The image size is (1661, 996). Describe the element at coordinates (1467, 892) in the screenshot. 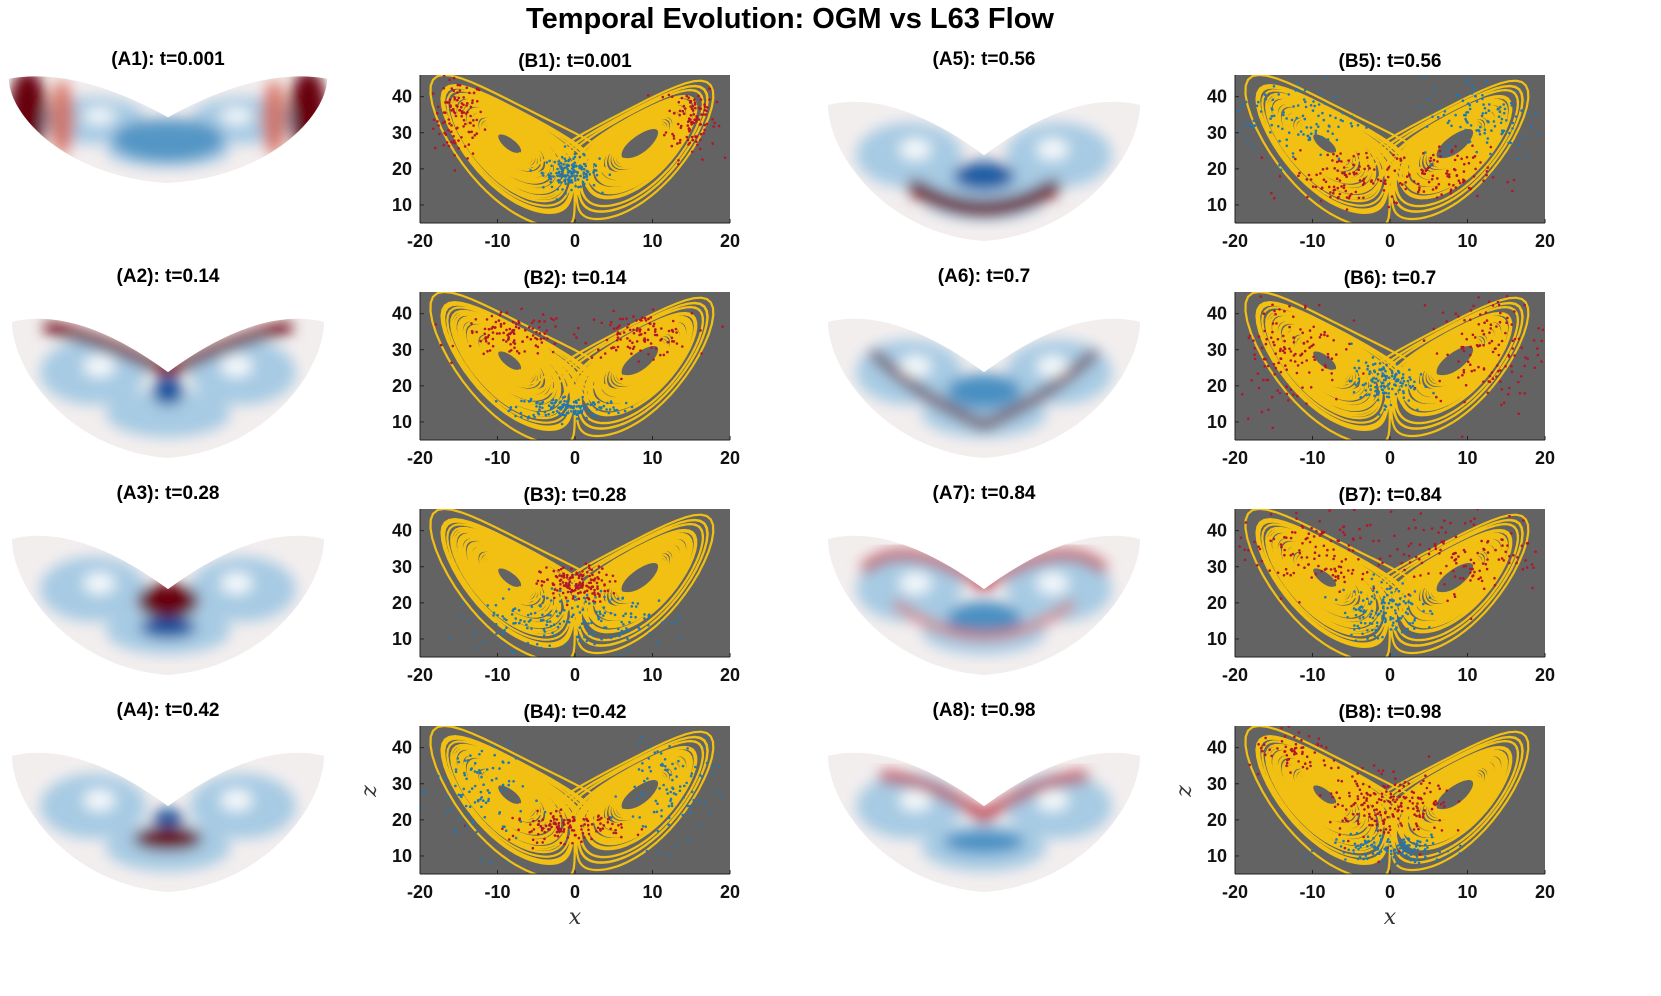

I see `x-tick-label: 10` at that location.